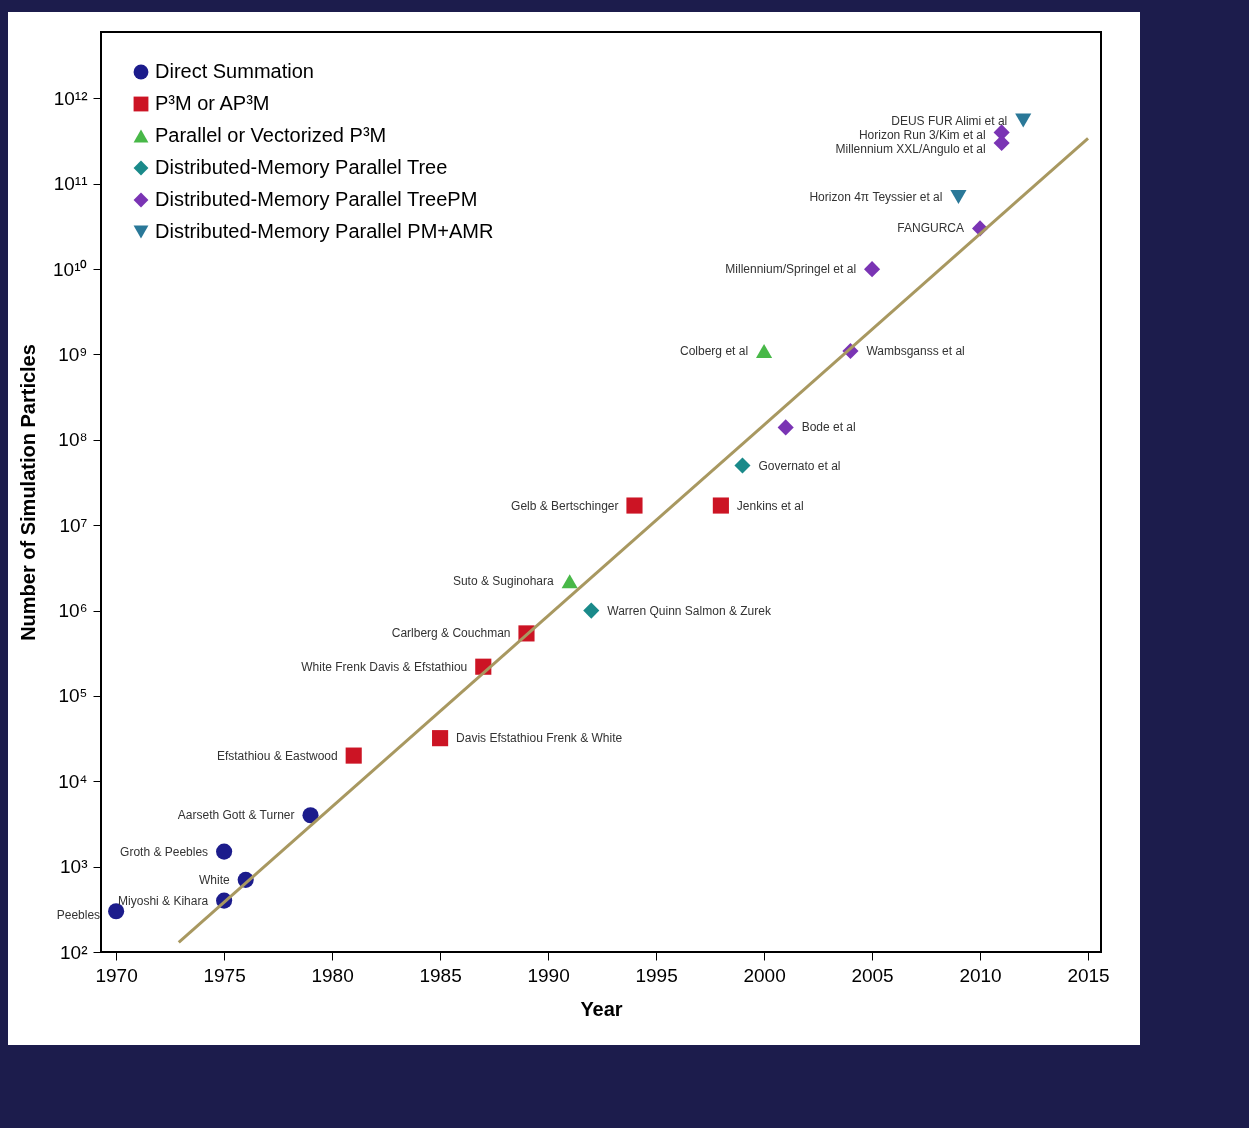 This screenshot has height=1128, width=1249. Describe the element at coordinates (1088, 975) in the screenshot. I see `x-tick-label: 2015` at that location.